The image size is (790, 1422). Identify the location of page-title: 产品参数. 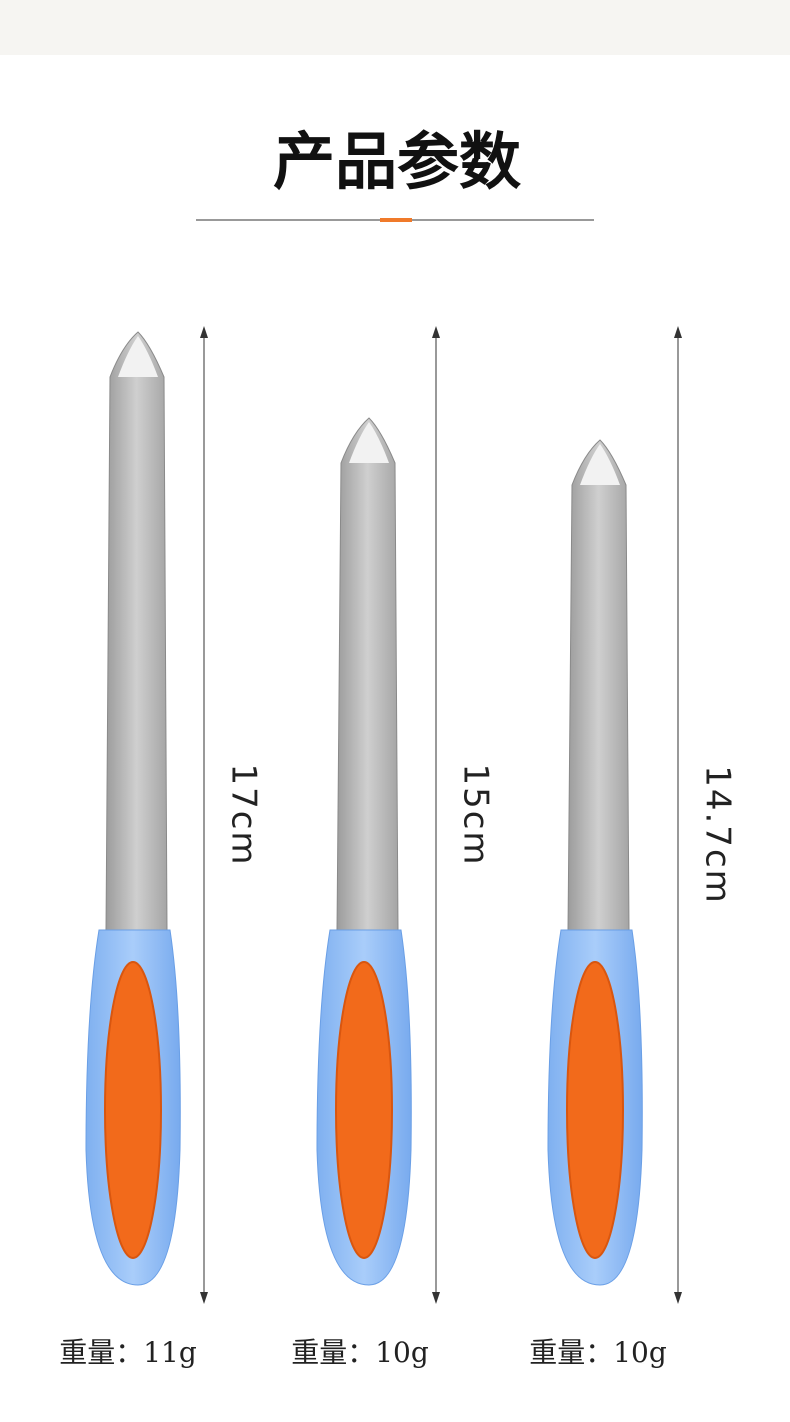
(397, 161).